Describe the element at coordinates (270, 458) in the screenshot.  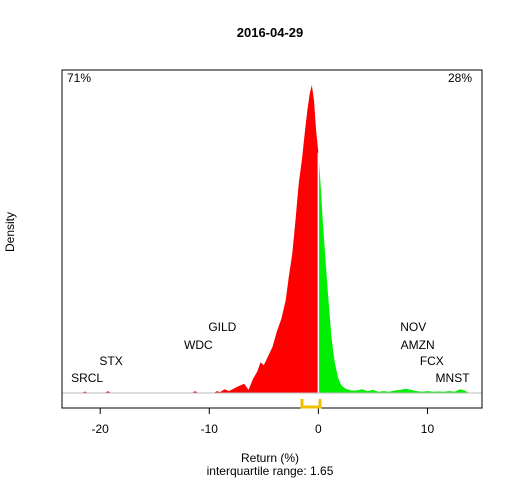
I see `x-axis-label: Return (%)` at that location.